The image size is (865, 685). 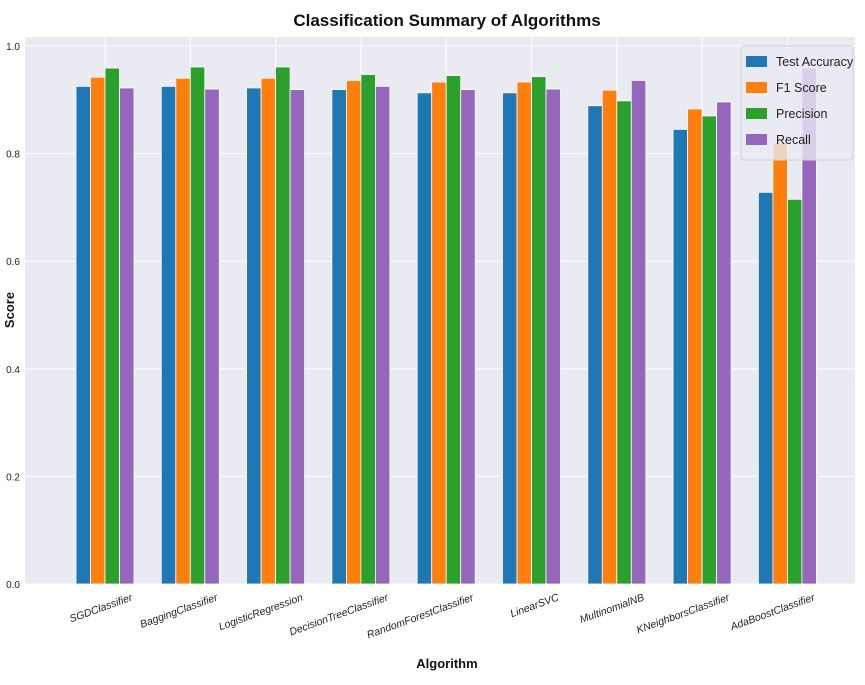 What do you see at coordinates (683, 613) in the screenshot?
I see `x-tick-label: KNeighborsClassifier` at bounding box center [683, 613].